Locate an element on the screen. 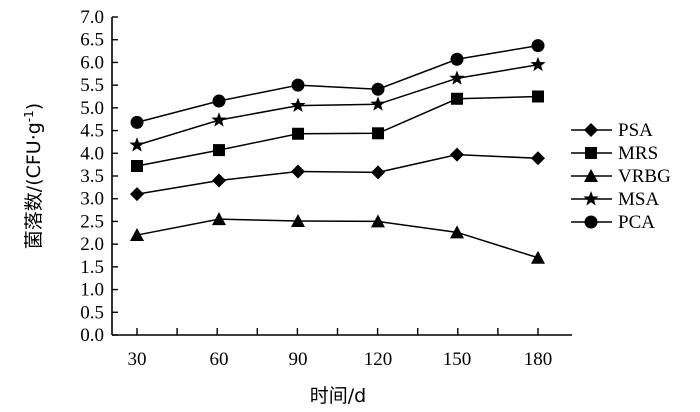  legend-marker-msa is located at coordinates (591, 198).